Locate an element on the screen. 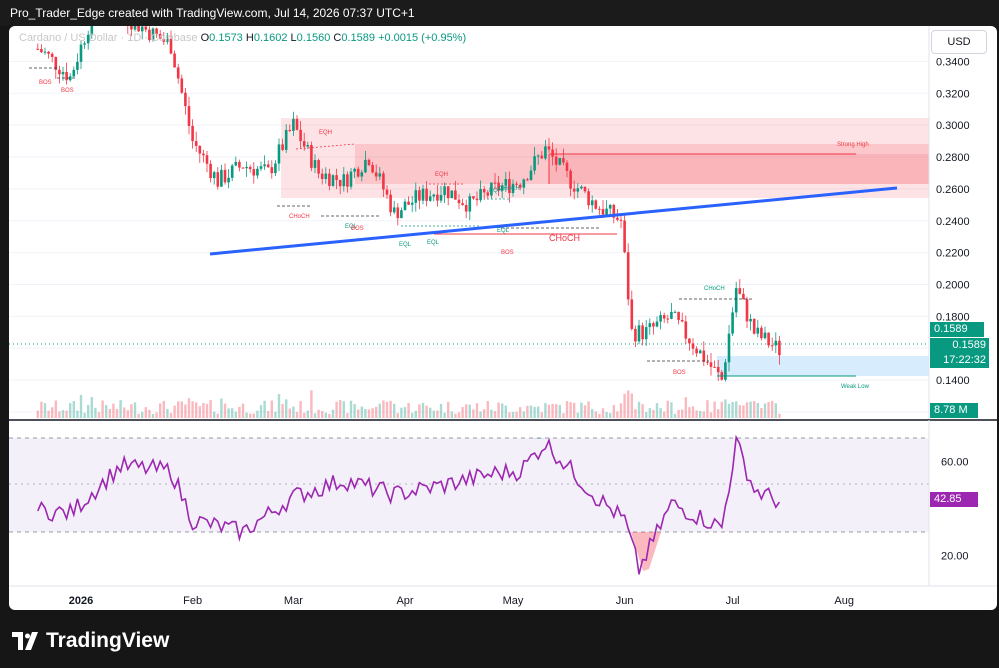  supply-zone is located at coordinates (605, 158).